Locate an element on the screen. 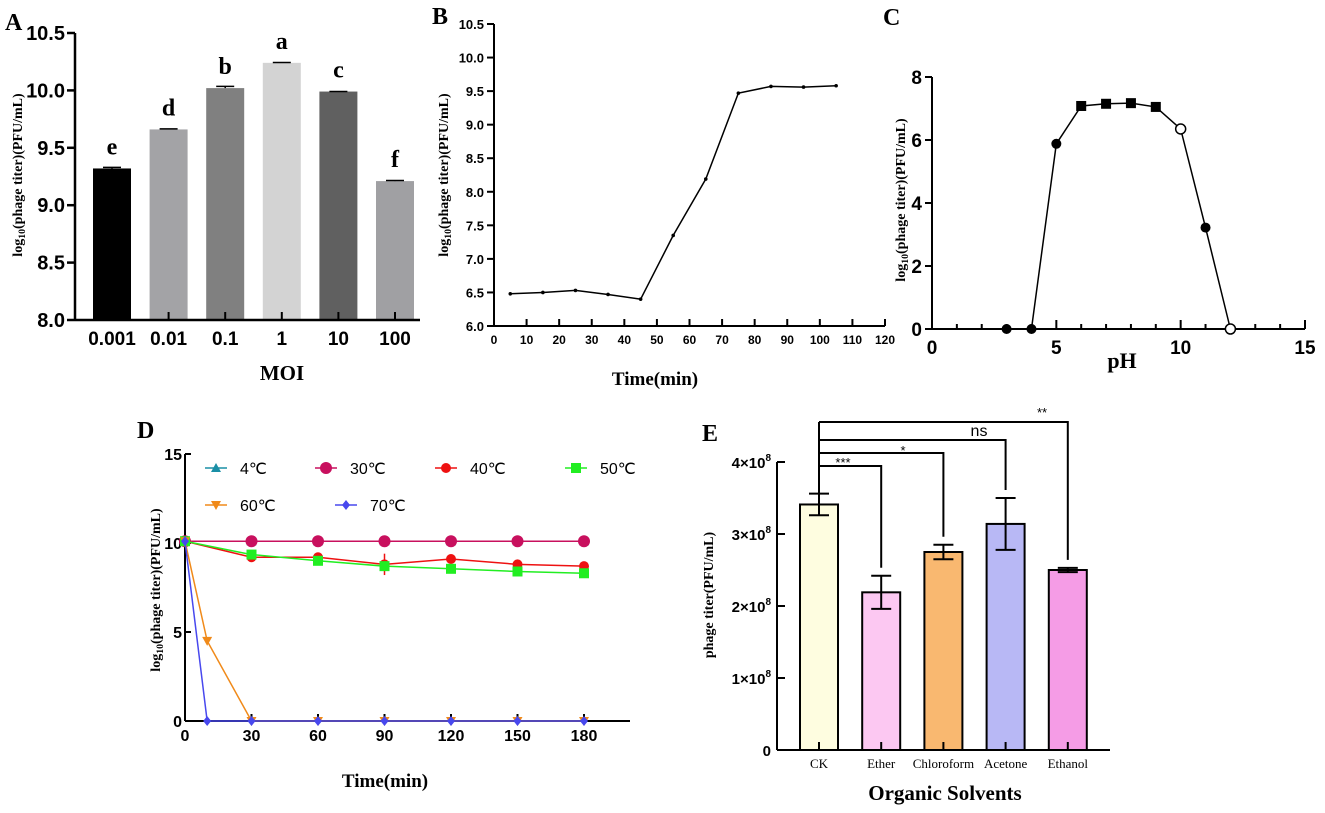 The image size is (1325, 813). y-tick-label: 4 is located at coordinates (916, 204).